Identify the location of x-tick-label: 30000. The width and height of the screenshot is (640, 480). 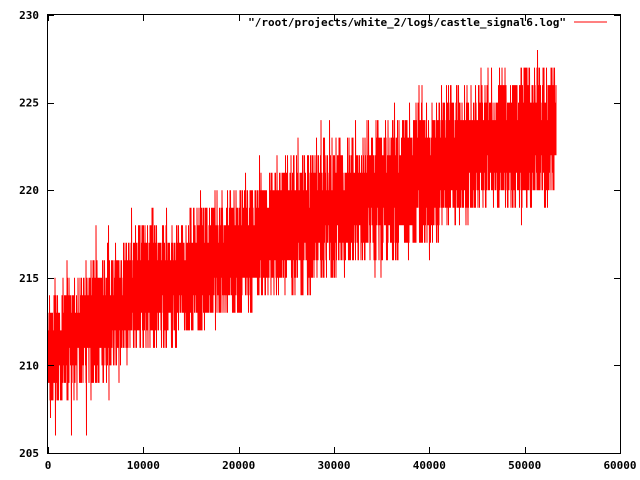
(333, 465).